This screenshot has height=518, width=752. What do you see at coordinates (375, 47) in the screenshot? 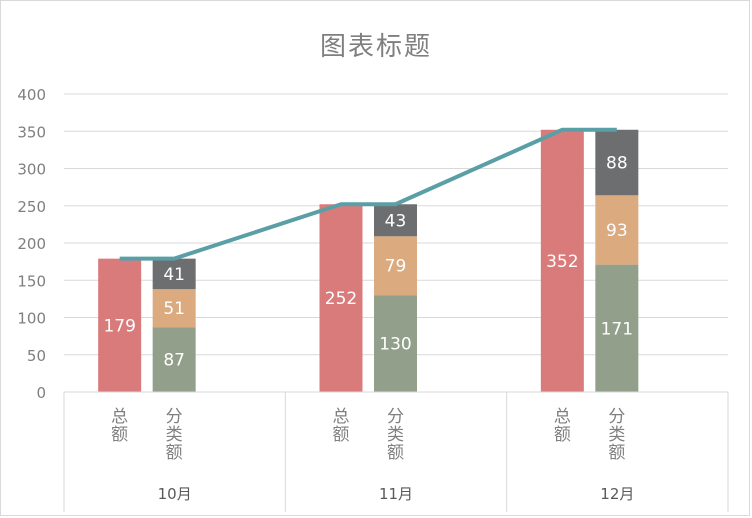
I see `chart-title: 图表标题` at bounding box center [375, 47].